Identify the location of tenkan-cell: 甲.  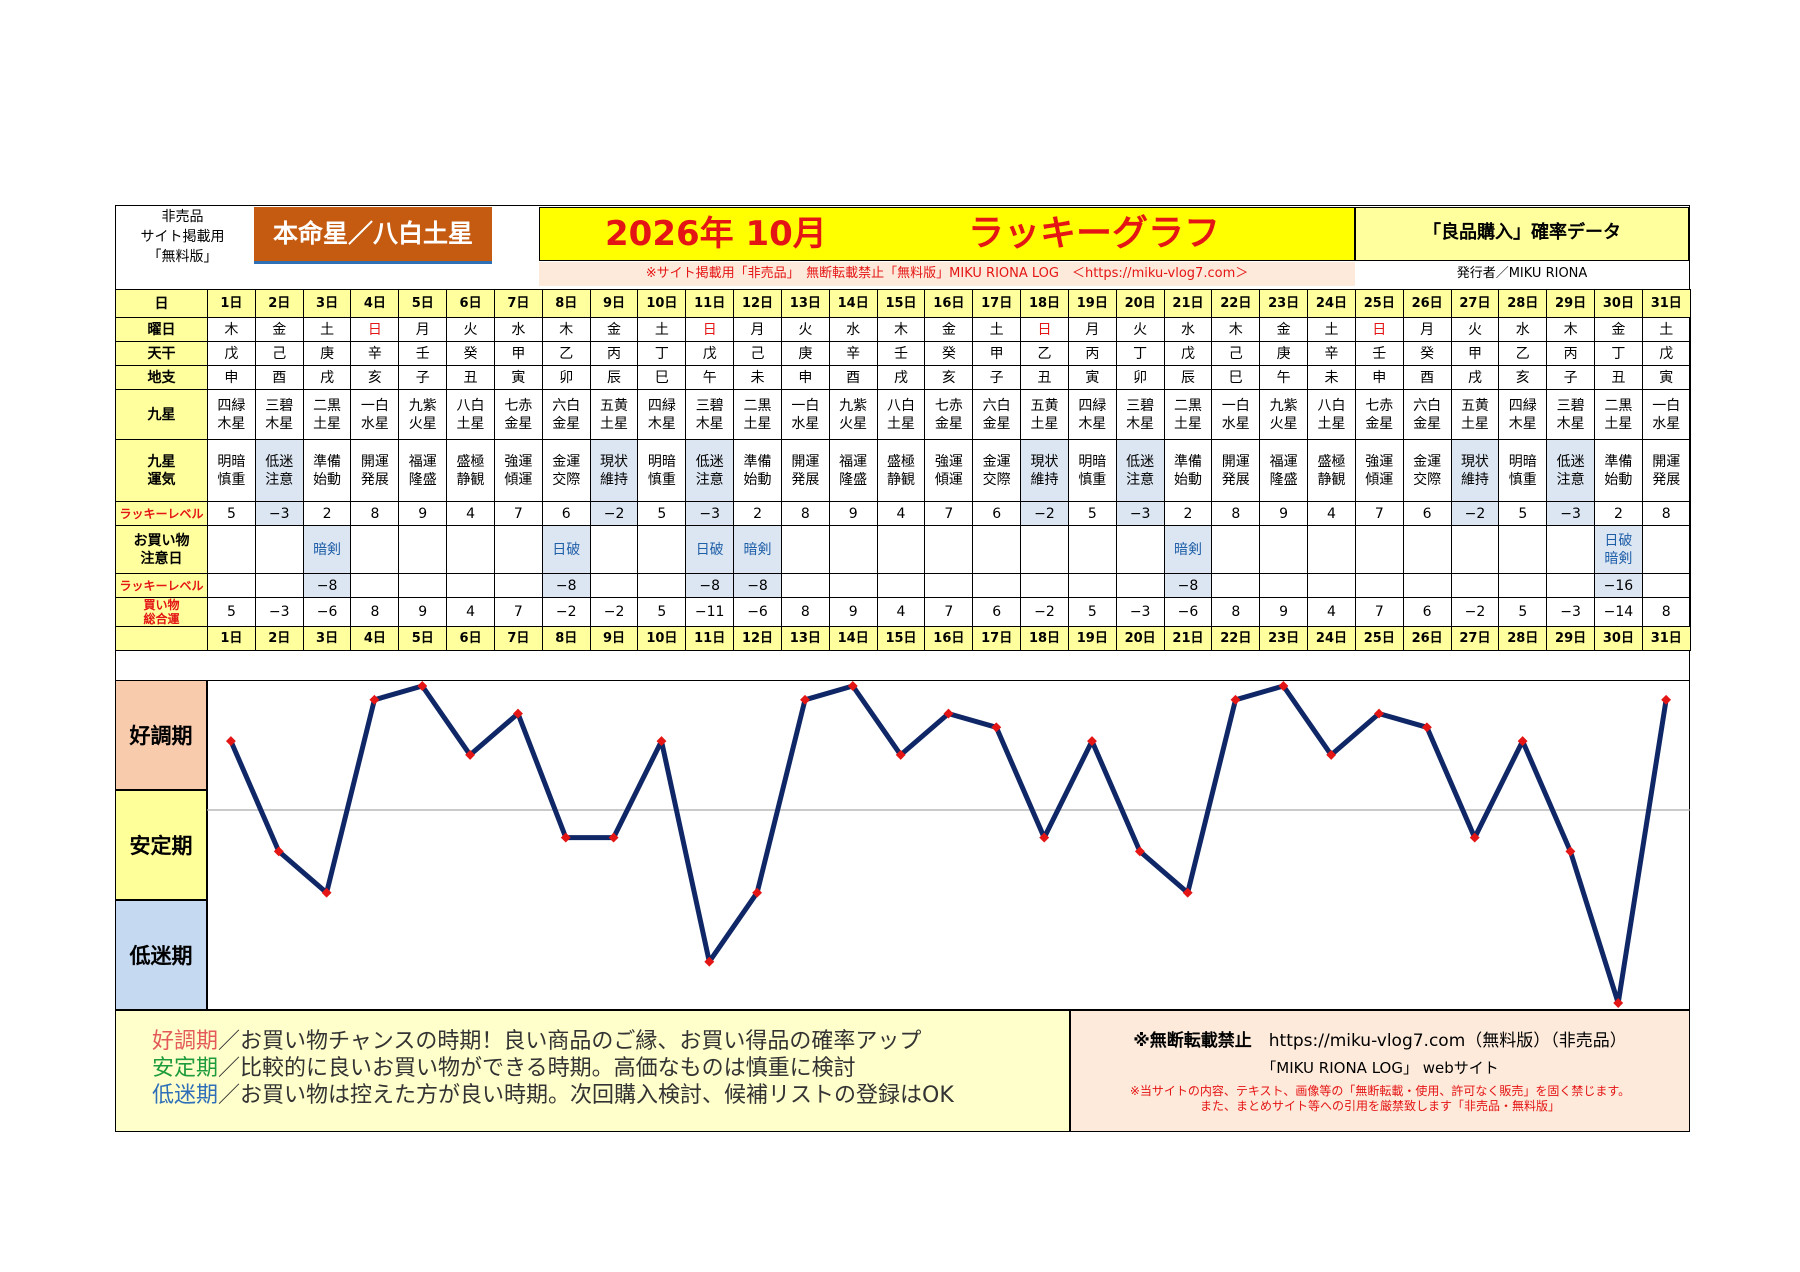
(518, 353).